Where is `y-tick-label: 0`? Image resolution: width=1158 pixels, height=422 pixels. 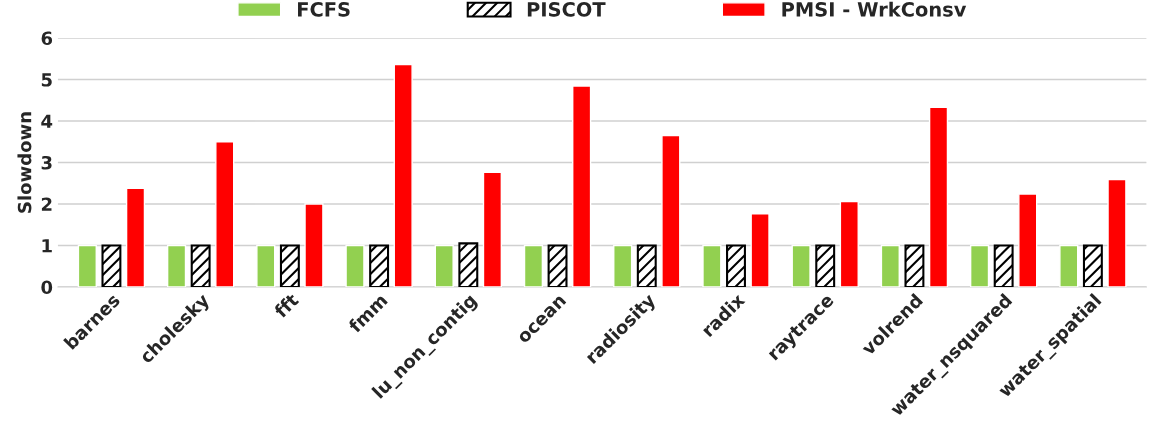
y-tick-label: 0 is located at coordinates (47, 287).